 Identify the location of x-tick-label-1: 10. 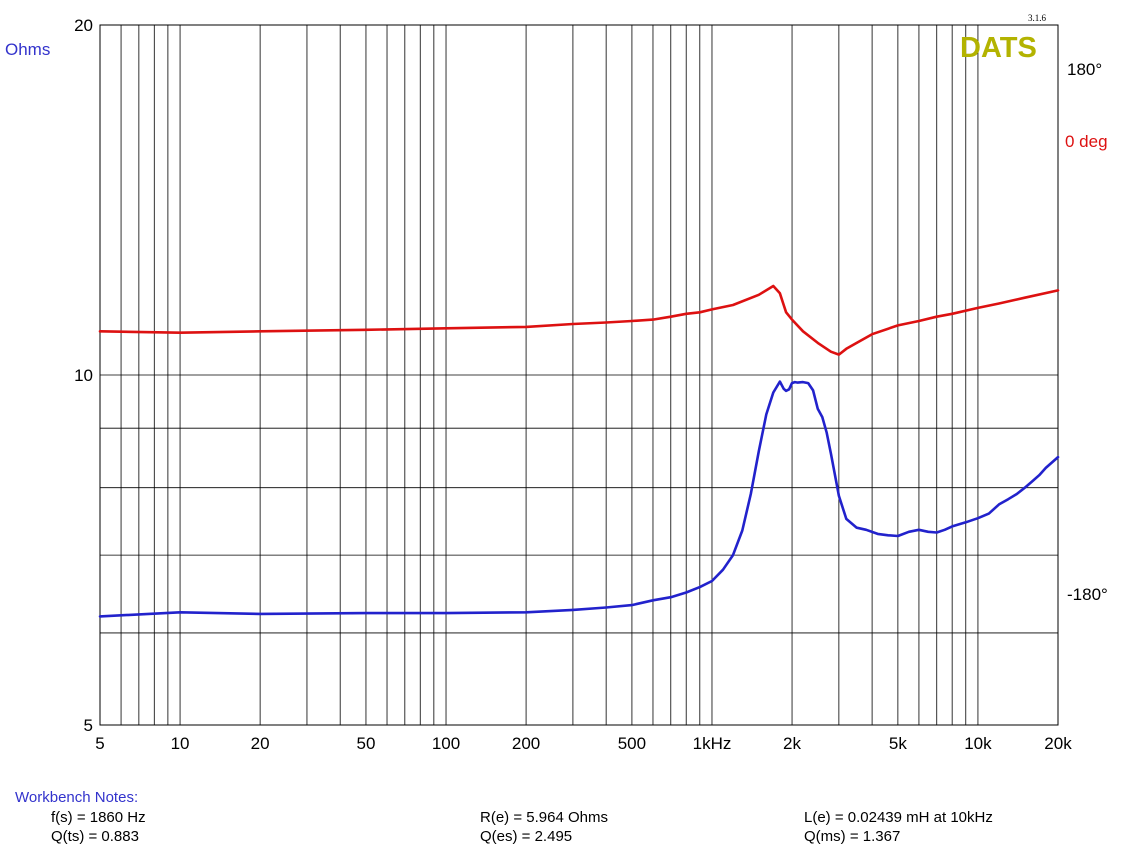
(180, 743).